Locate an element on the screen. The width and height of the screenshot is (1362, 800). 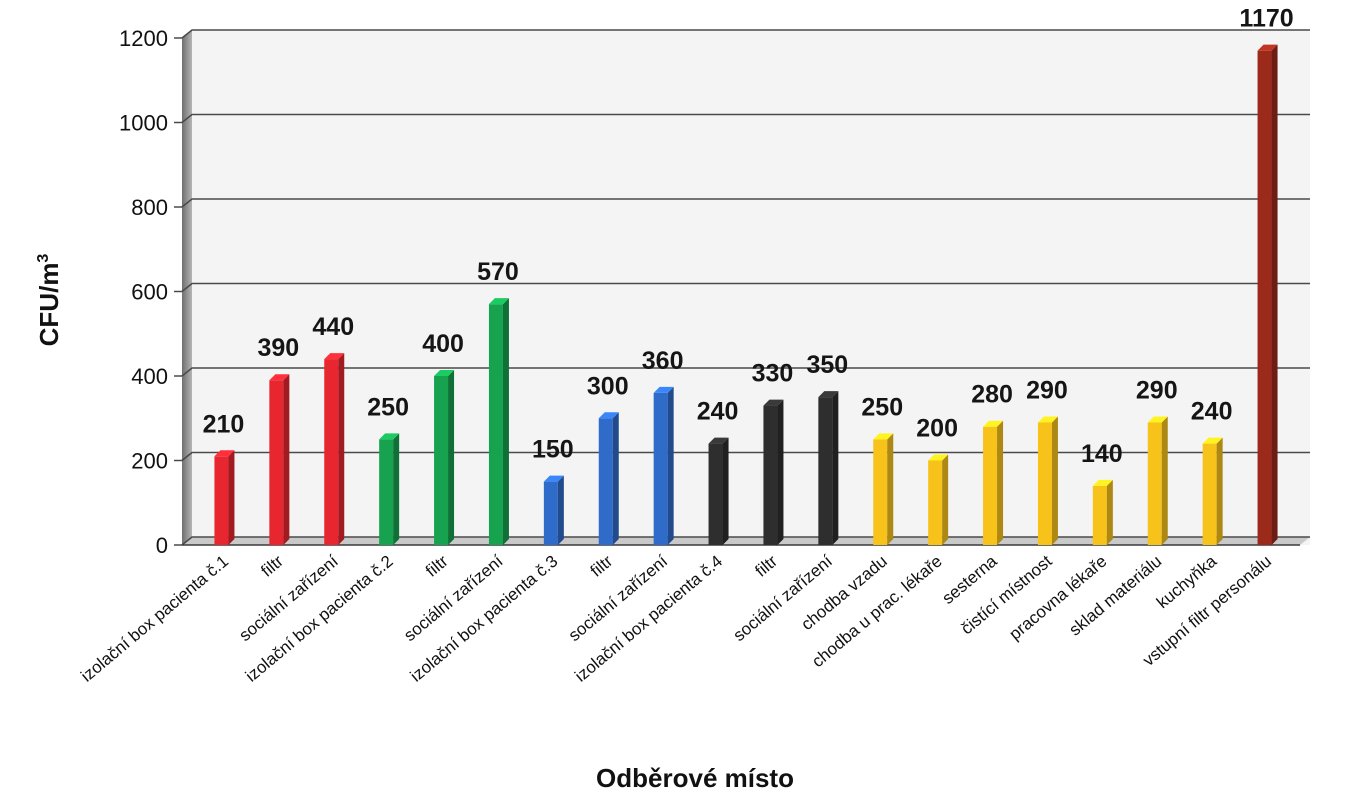
y-axis-title: CFU/m3 is located at coordinates (49, 300).